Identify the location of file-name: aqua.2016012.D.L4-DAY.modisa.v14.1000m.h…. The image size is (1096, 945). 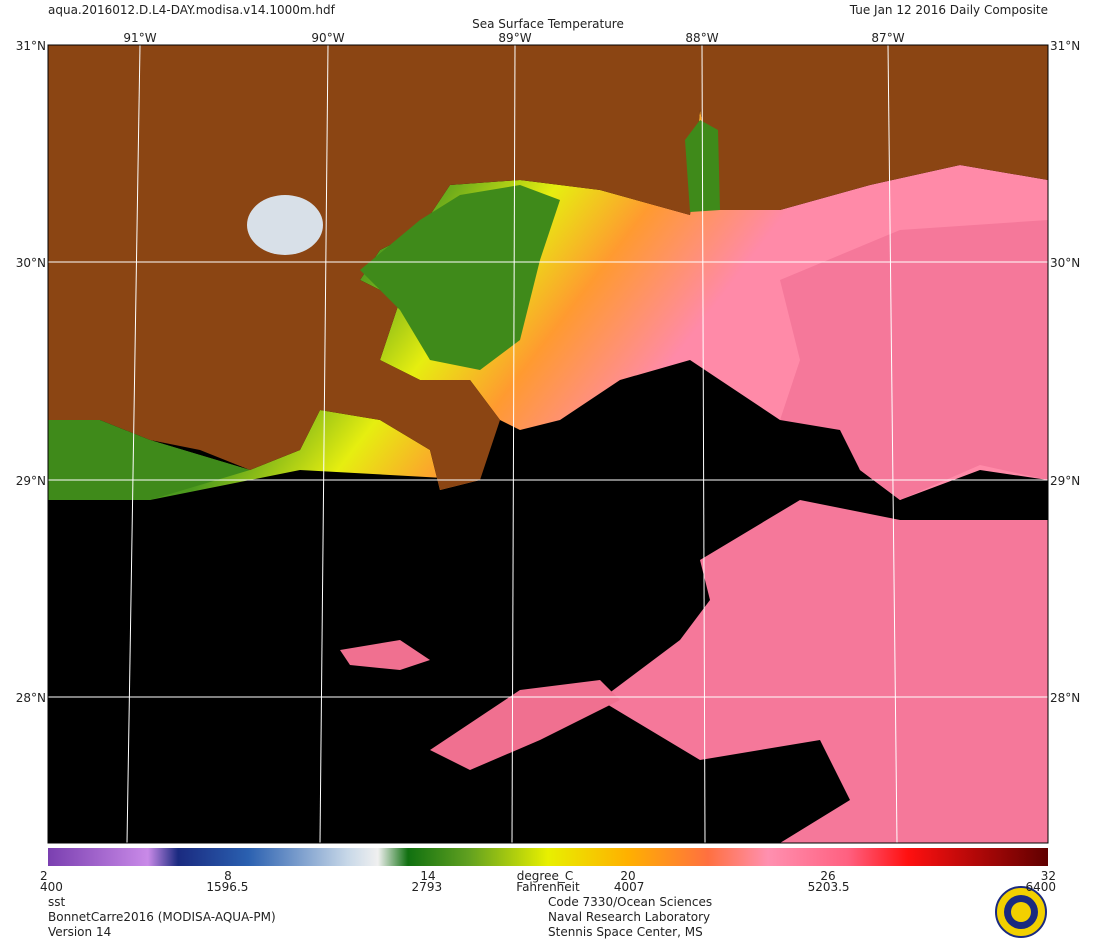
(192, 10).